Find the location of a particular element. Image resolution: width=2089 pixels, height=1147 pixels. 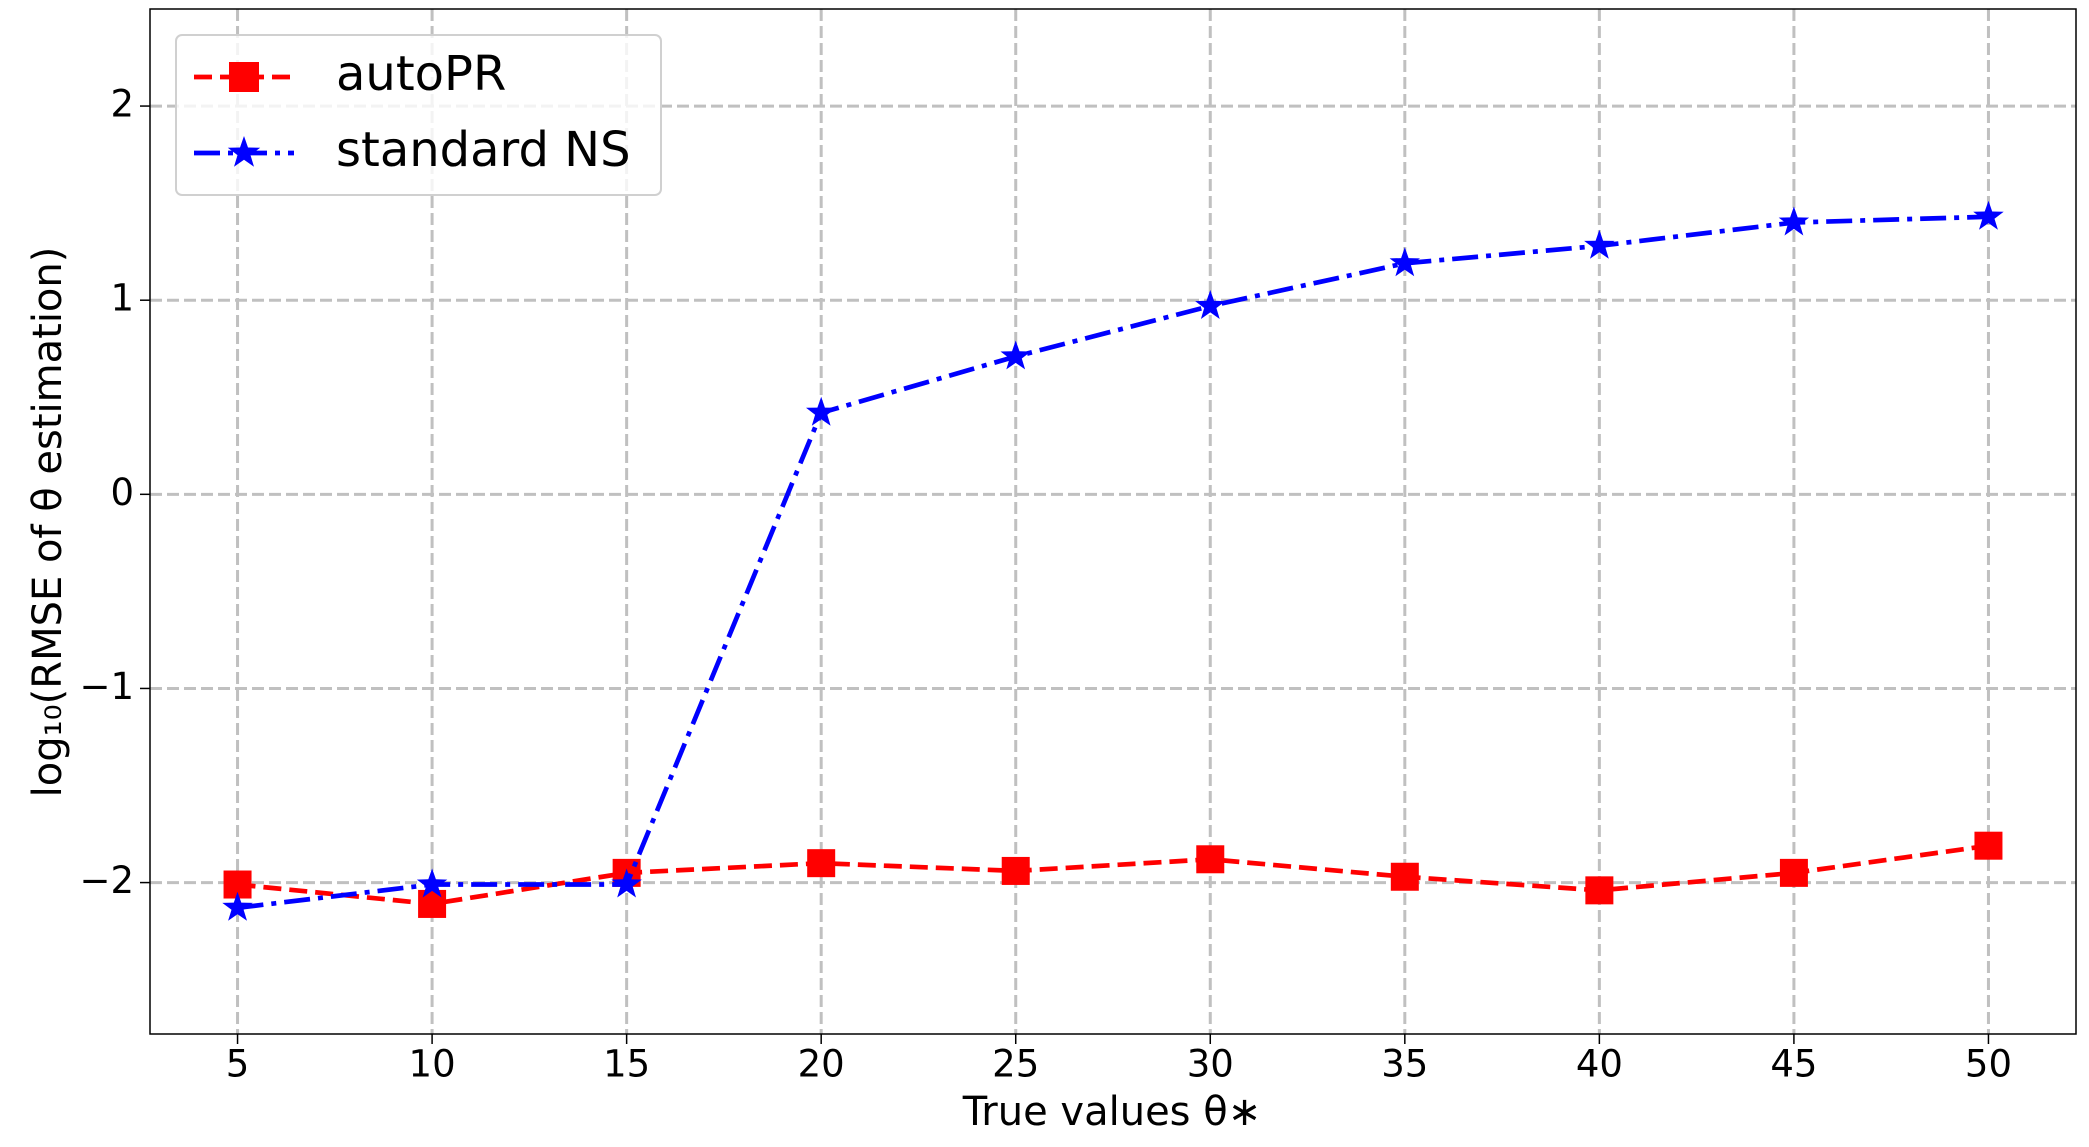

x-tick-label: 45 is located at coordinates (1793, 1064).